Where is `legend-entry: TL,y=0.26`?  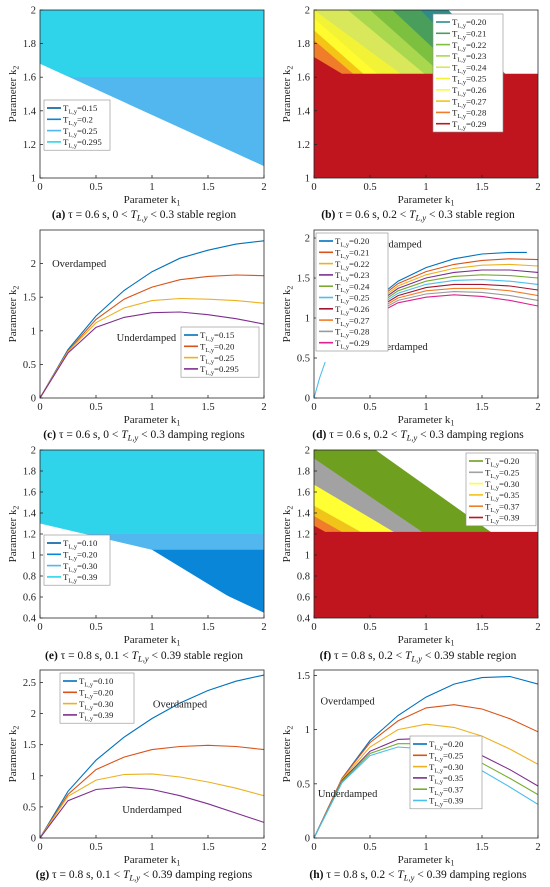 legend-entry: TL,y=0.26 is located at coordinates (352, 310).